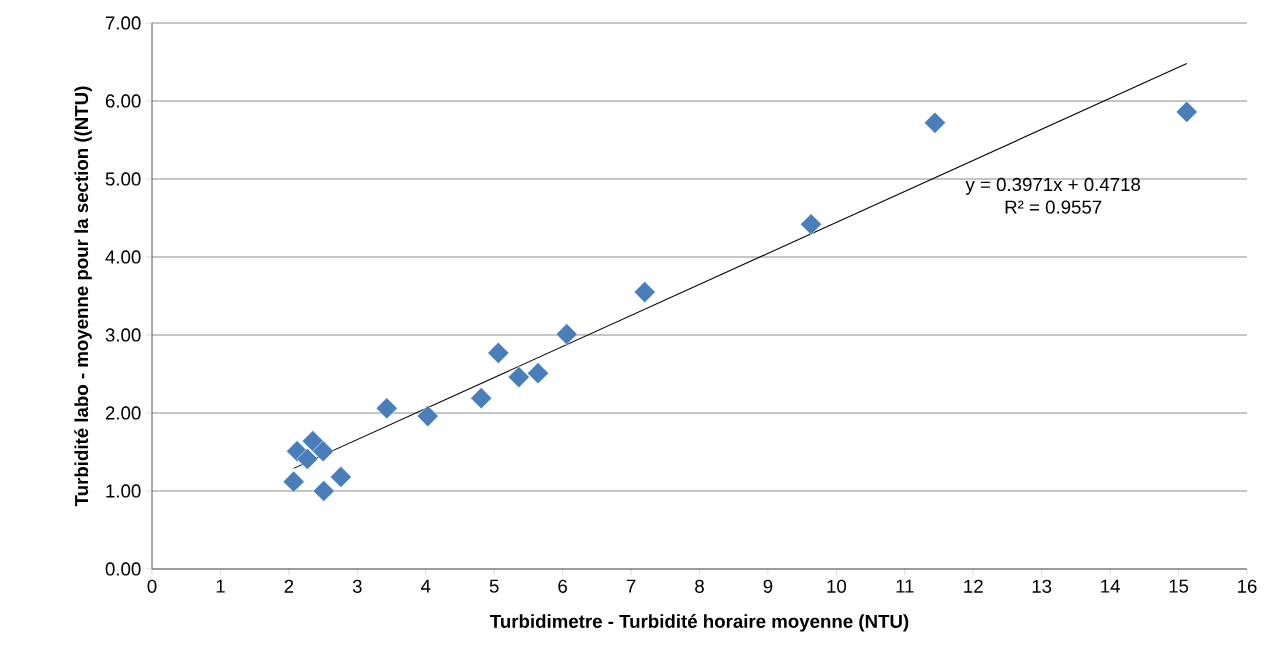 Image resolution: width=1275 pixels, height=663 pixels. Describe the element at coordinates (699, 623) in the screenshot. I see `x-axis-title: Turbidimetre - Turbidité horaire moyenne (NTU)` at that location.